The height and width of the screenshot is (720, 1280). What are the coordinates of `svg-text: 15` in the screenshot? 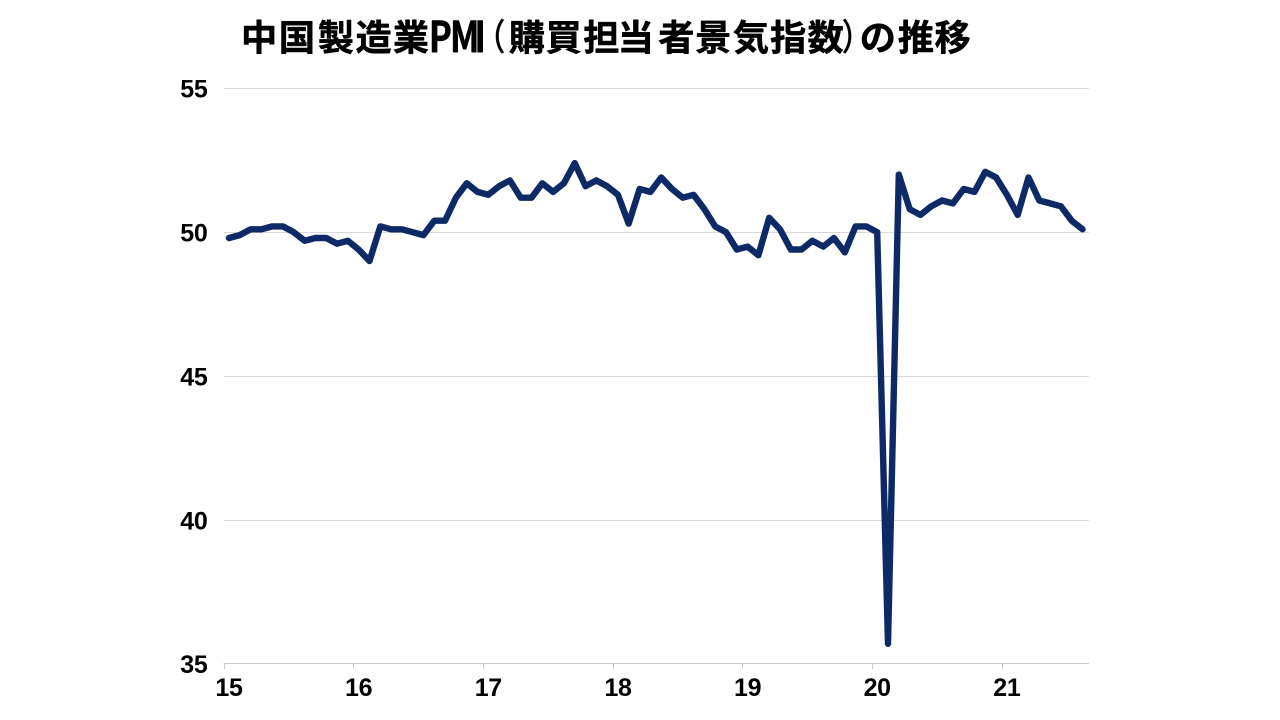 It's located at (229, 688).